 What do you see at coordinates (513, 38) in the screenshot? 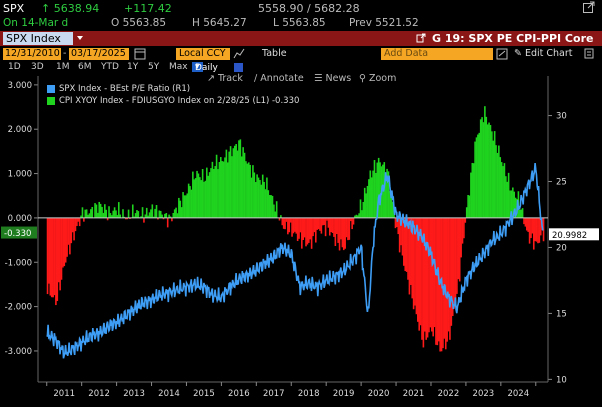
I see `chart-tab-title: G 19: SPX PE CPI-PPI Core` at bounding box center [513, 38].